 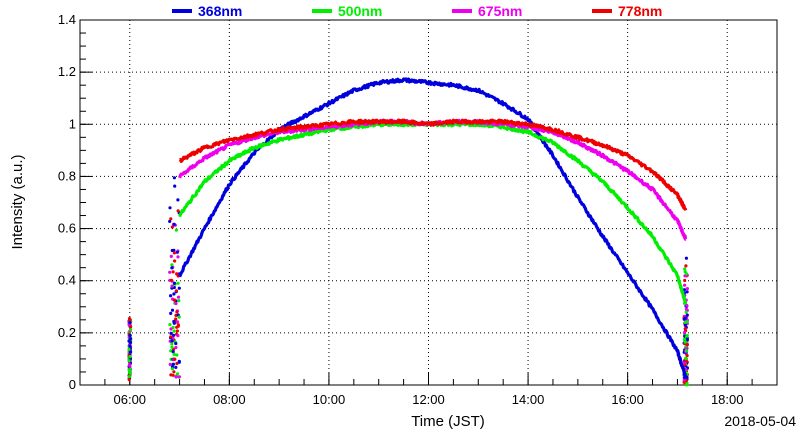 I want to click on legend-label: 778nm, so click(x=640, y=11).